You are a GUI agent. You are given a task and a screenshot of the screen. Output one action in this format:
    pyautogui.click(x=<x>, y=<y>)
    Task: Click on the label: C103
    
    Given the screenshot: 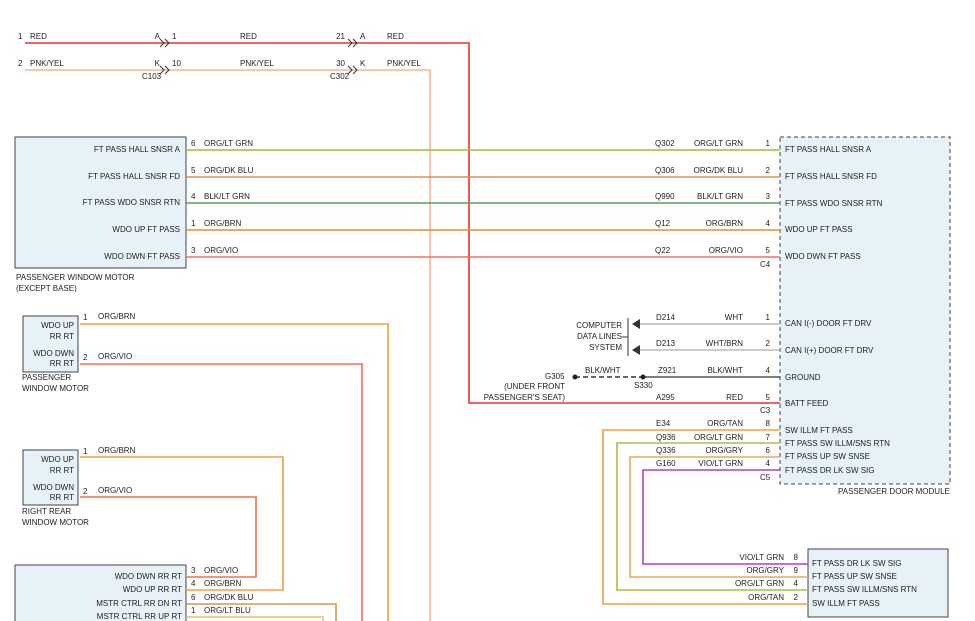 What is the action you would take?
    pyautogui.click(x=152, y=76)
    